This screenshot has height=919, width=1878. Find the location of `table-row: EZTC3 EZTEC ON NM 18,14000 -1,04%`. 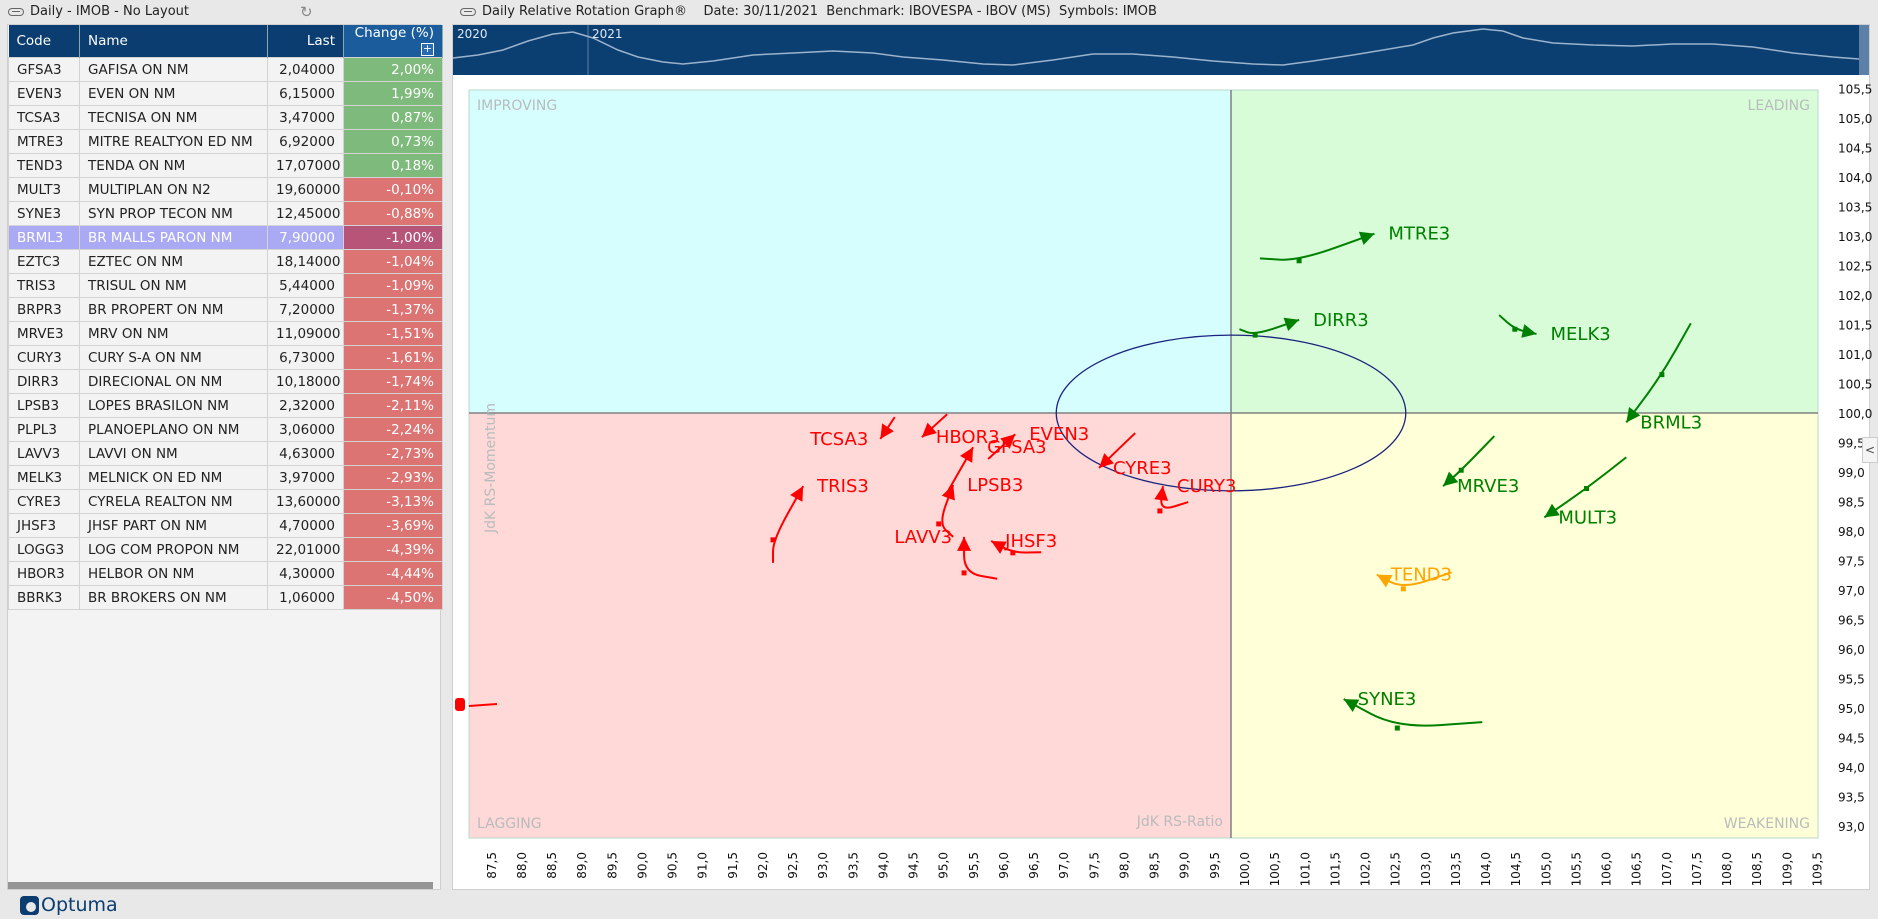

table-row: EZTC3 EZTEC ON NM 18,14000 -1,04% is located at coordinates (225, 261).